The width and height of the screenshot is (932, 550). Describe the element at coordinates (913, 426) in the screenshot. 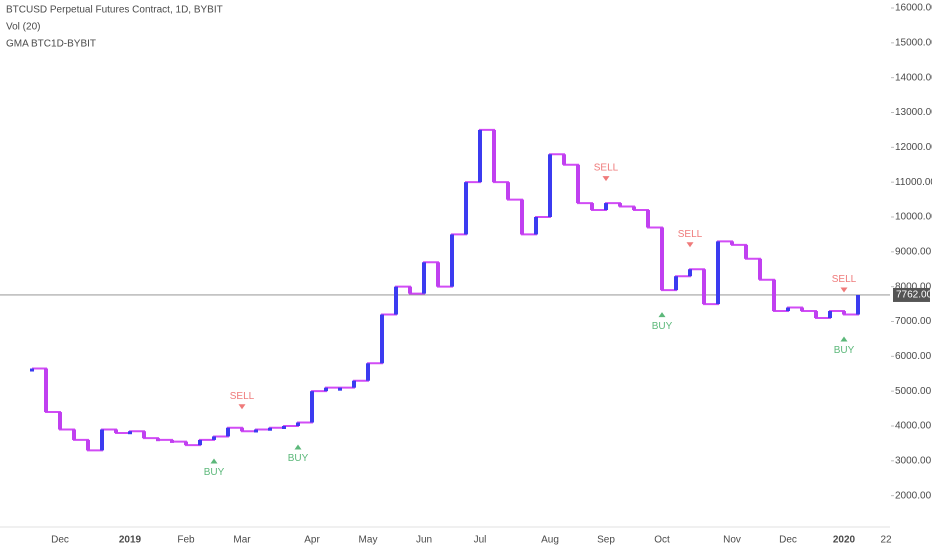

I see `y-tick-label: 4000.00` at that location.